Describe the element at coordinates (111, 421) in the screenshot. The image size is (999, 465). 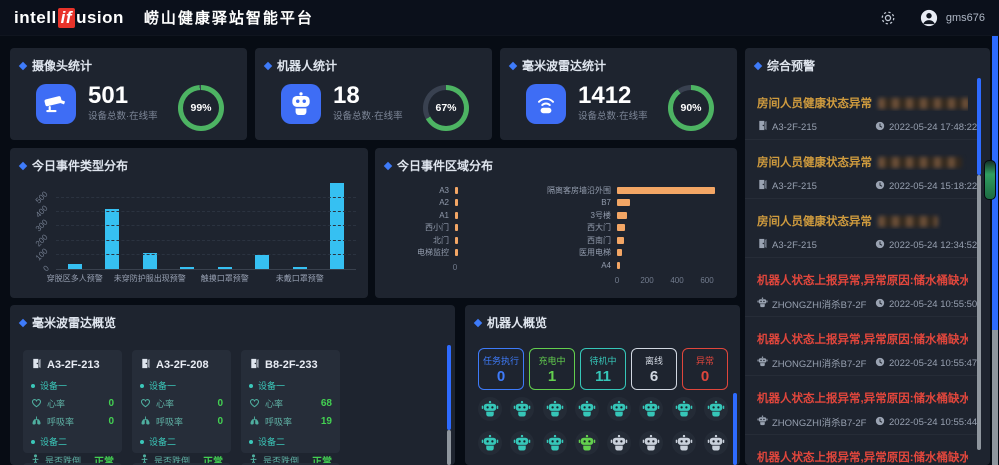
I see `breath-rate-value: 0` at that location.